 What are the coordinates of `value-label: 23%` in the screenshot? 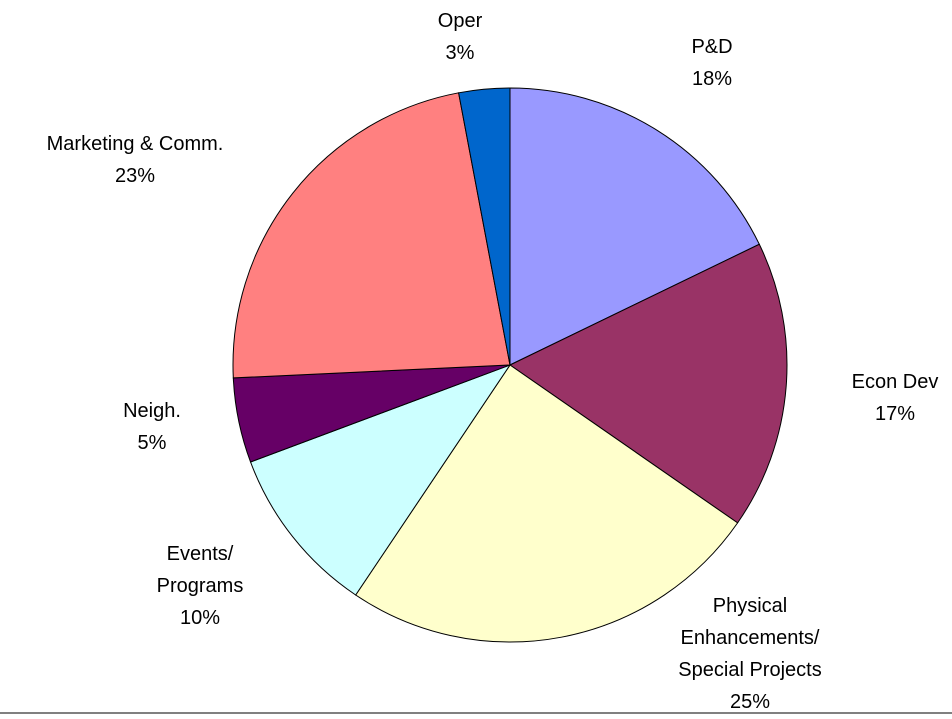 It's located at (135, 176).